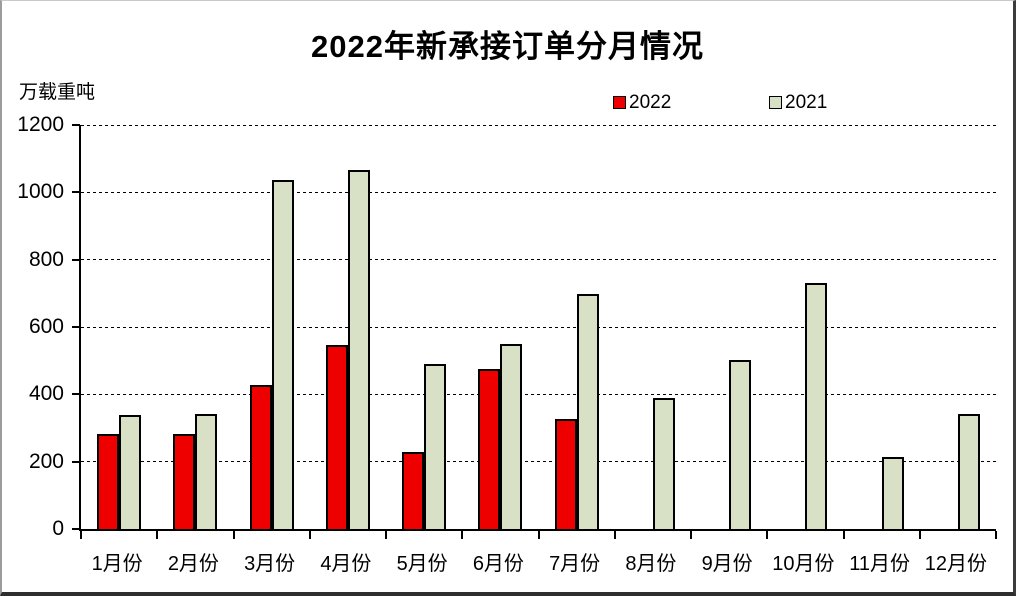 The width and height of the screenshot is (1016, 596). I want to click on x-axis-label: 8月份, so click(651, 564).